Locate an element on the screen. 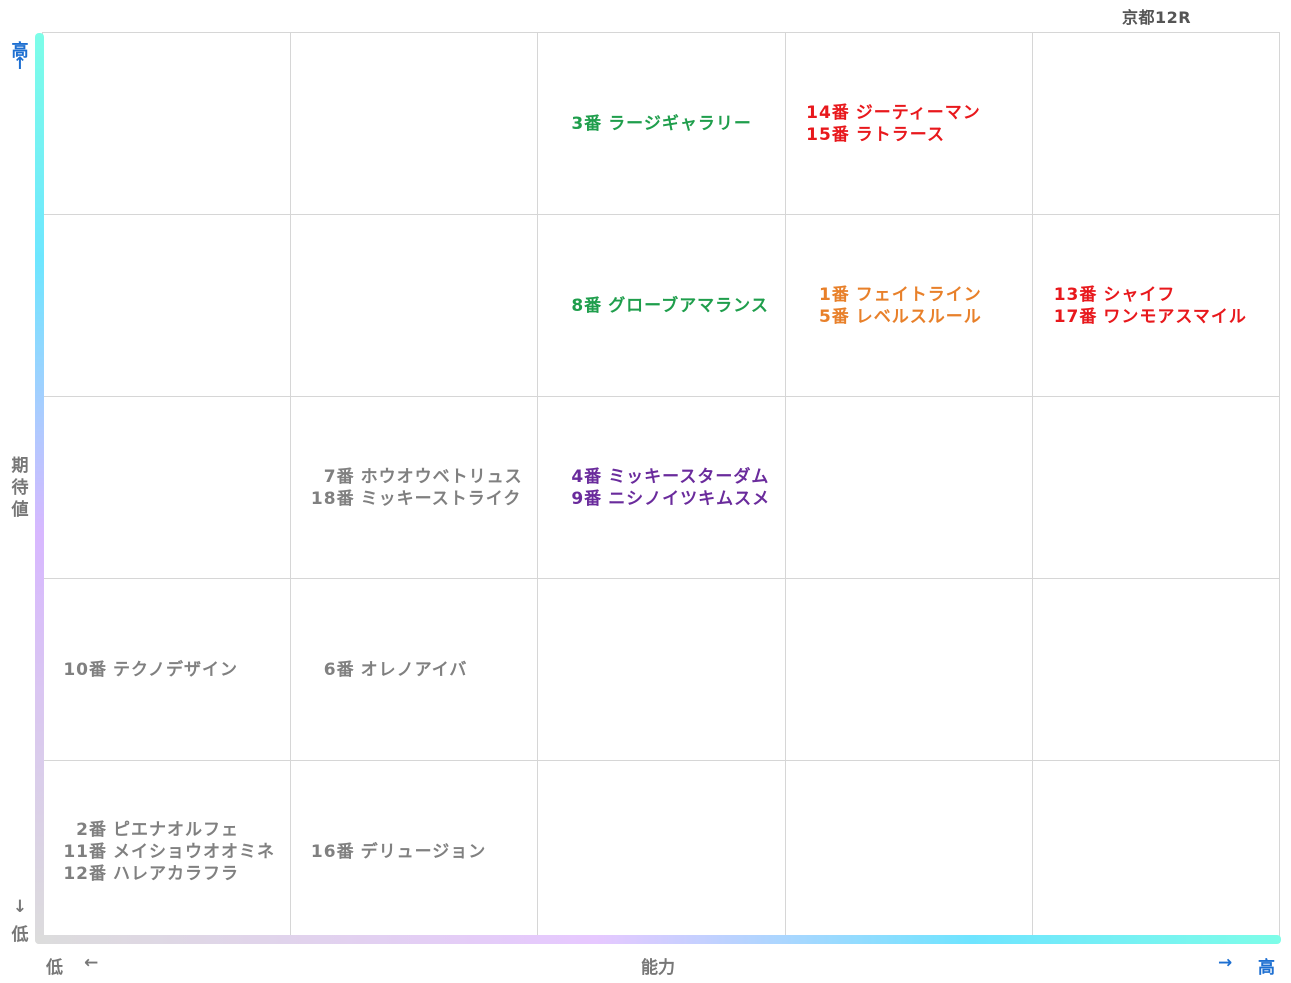 Image resolution: width=1291 pixels, height=983 pixels. horse-number: 7番 is located at coordinates (339, 476).